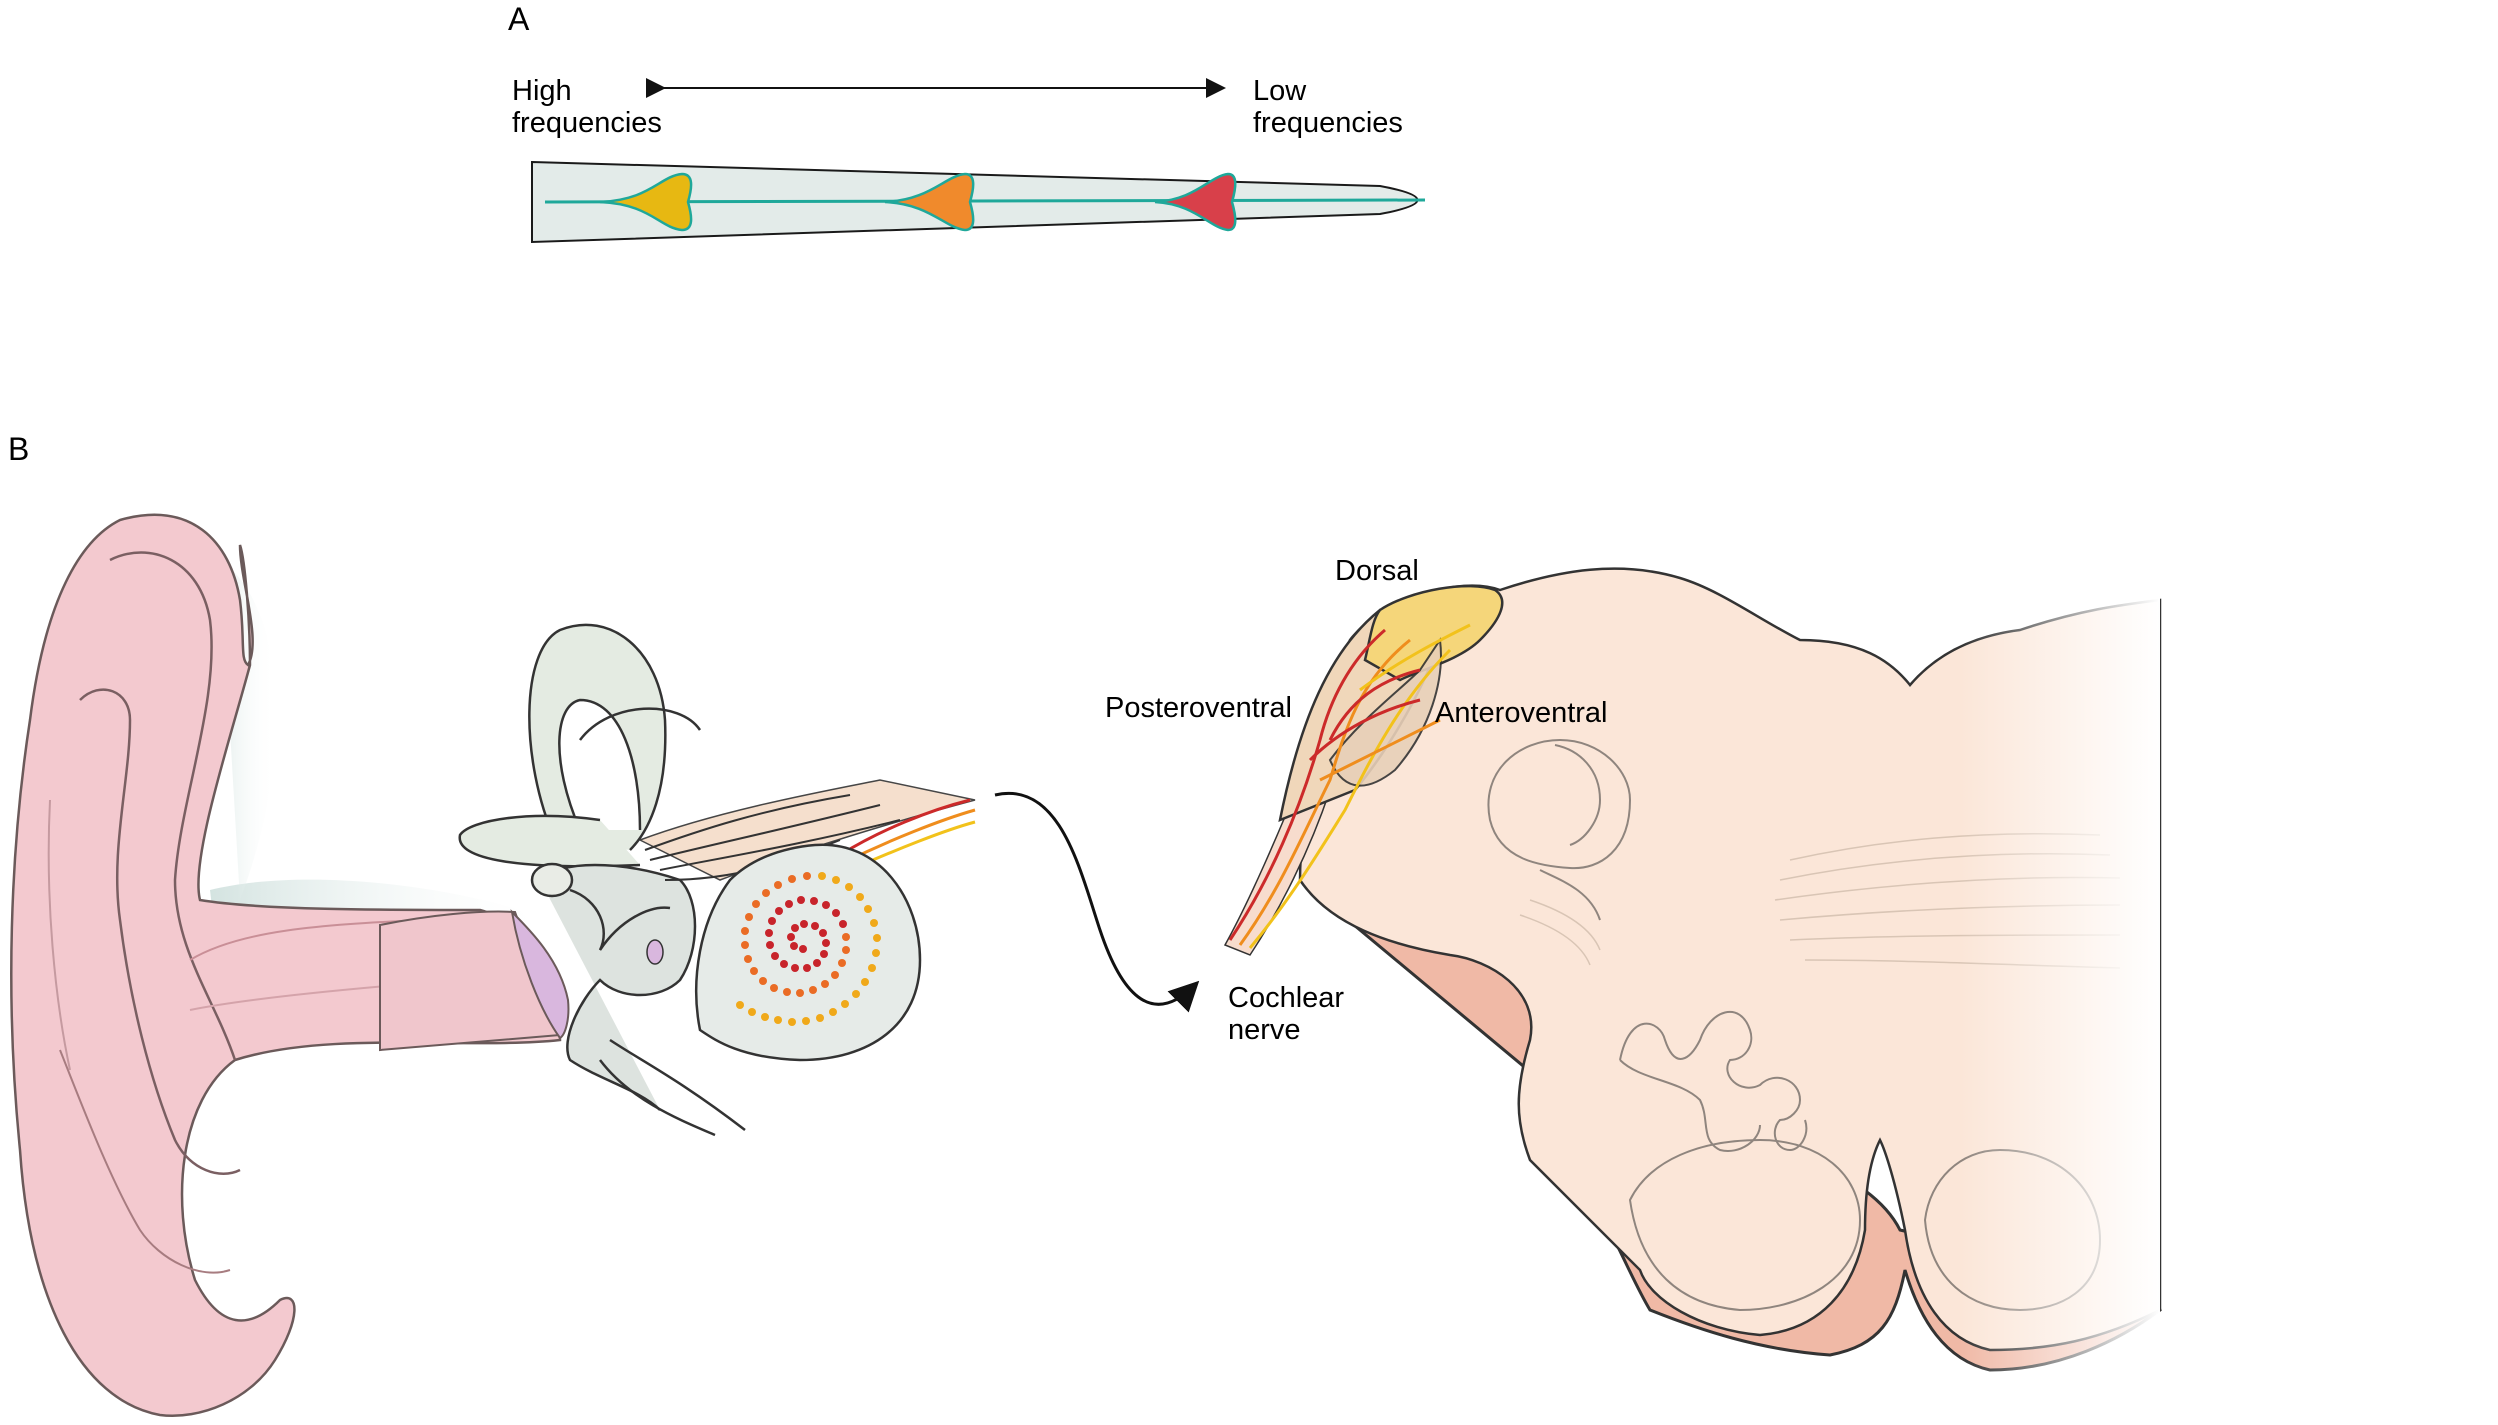 This screenshot has width=2498, height=1425. Describe the element at coordinates (1328, 107) in the screenshot. I see `low-frequencies-label: Low frequencies` at that location.